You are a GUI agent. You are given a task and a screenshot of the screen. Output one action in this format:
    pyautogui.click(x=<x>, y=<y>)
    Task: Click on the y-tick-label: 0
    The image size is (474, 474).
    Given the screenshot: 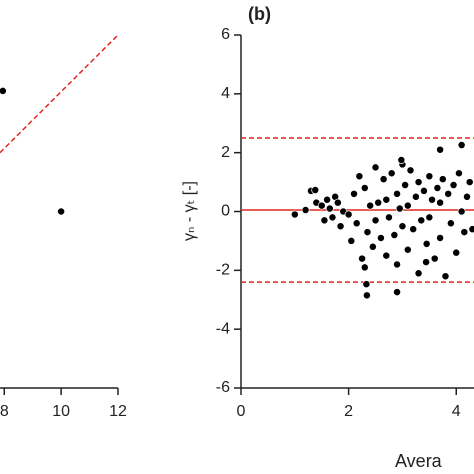 What is the action you would take?
    pyautogui.click(x=225, y=211)
    